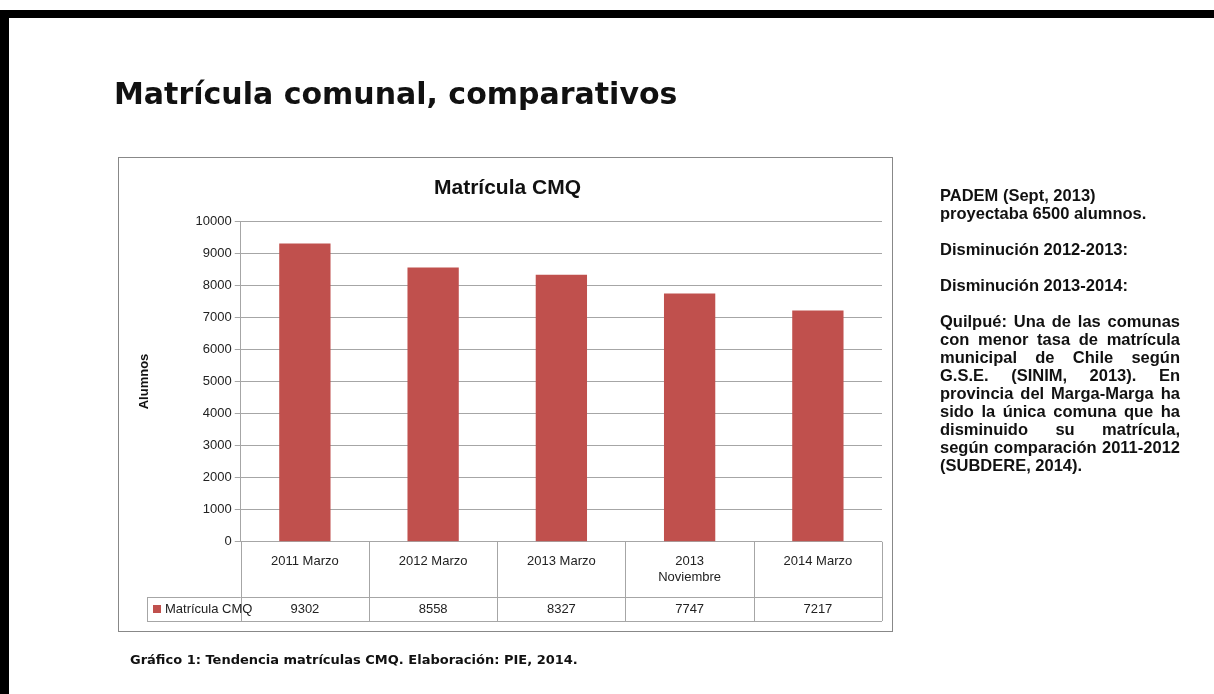 The width and height of the screenshot is (1214, 694). Describe the element at coordinates (1034, 249) in the screenshot. I see `text: Disminución 2012-2013:` at that location.